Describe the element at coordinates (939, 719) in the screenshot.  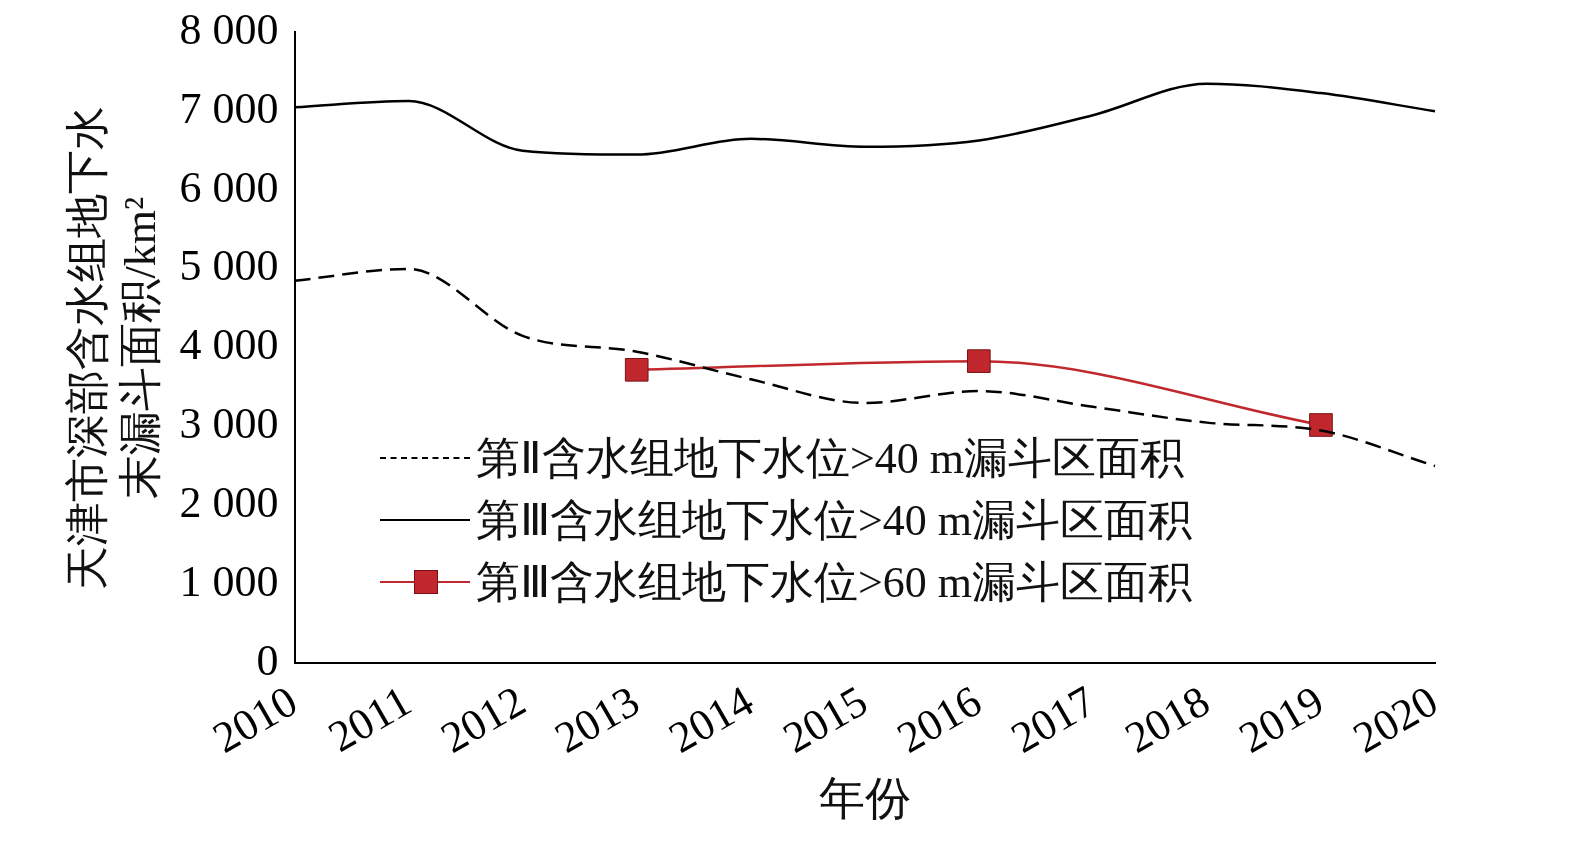
I see `x-tick-label: 2016` at that location.